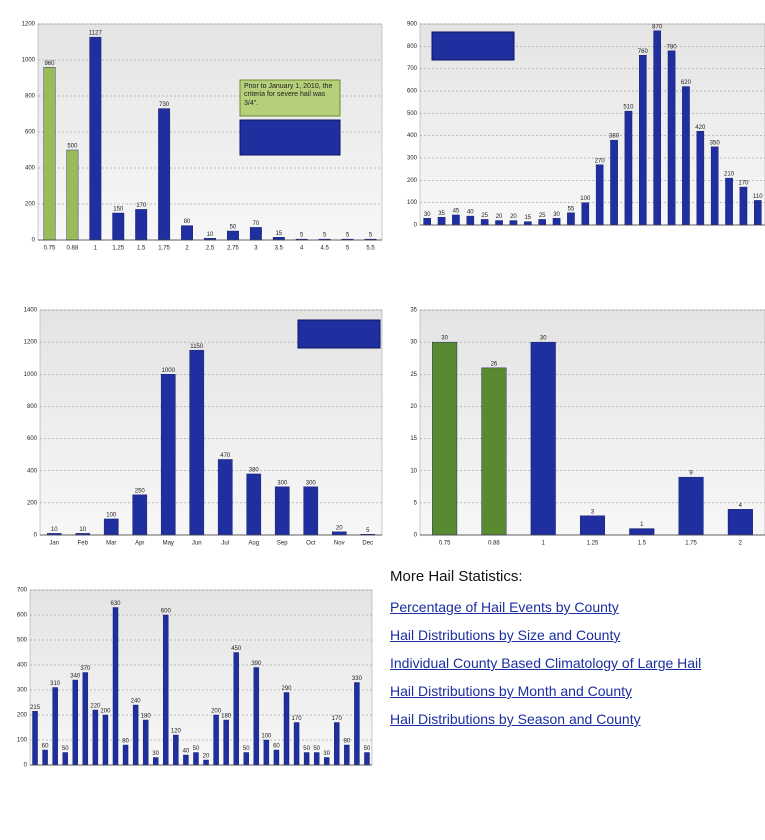 This screenshot has height=840, width=765. Describe the element at coordinates (50, 249) in the screenshot. I see `x-tick-label: 0.75` at that location.